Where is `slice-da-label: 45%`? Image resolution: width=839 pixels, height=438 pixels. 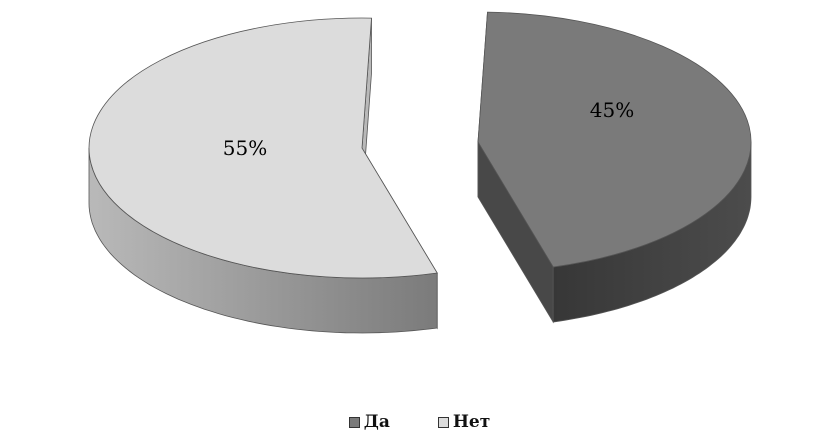 slice-da-label: 45% is located at coordinates (612, 110).